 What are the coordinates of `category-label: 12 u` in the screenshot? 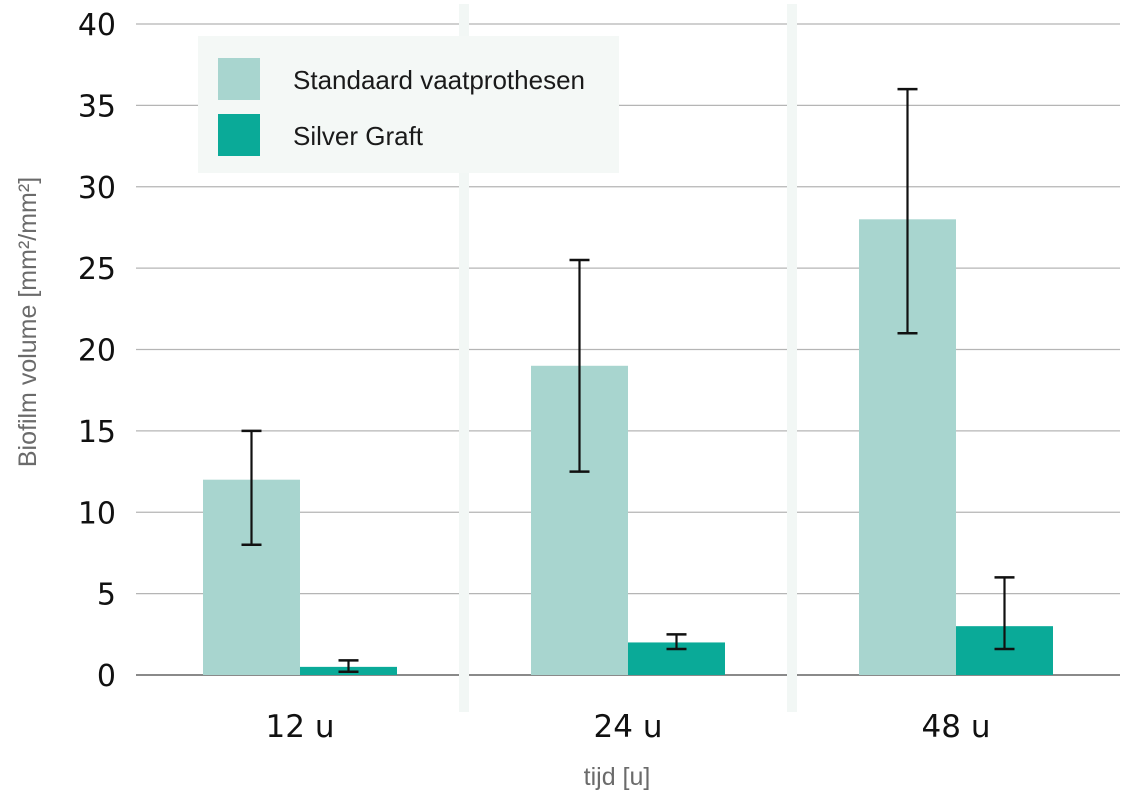 It's located at (300, 727).